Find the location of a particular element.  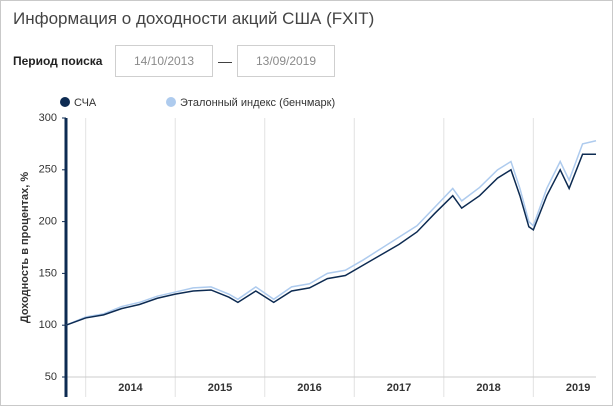

x-tick-label: 2016 is located at coordinates (309, 388).